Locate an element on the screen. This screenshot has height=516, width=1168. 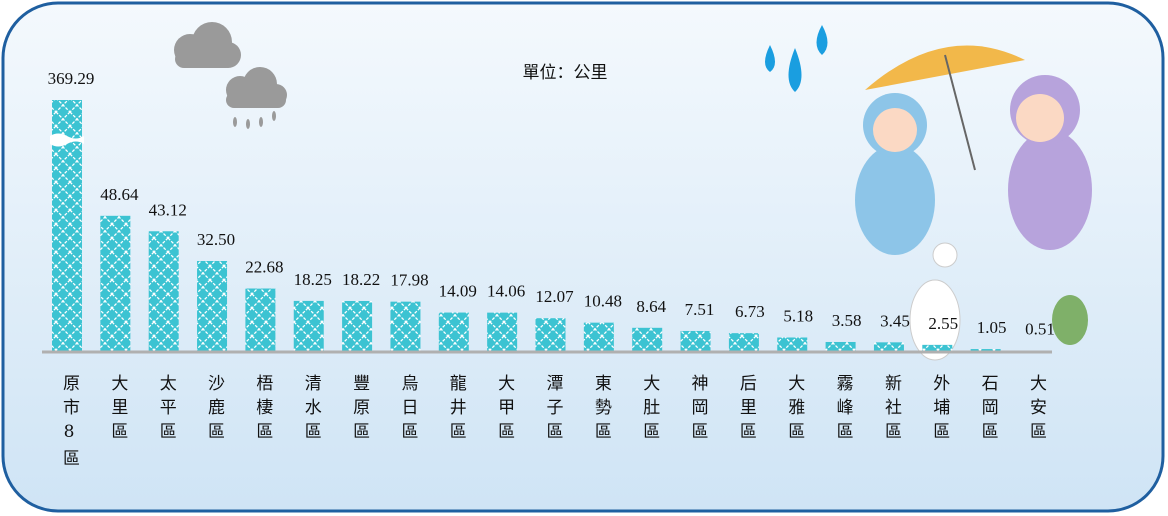
value-label: 32.50 is located at coordinates (216, 239).